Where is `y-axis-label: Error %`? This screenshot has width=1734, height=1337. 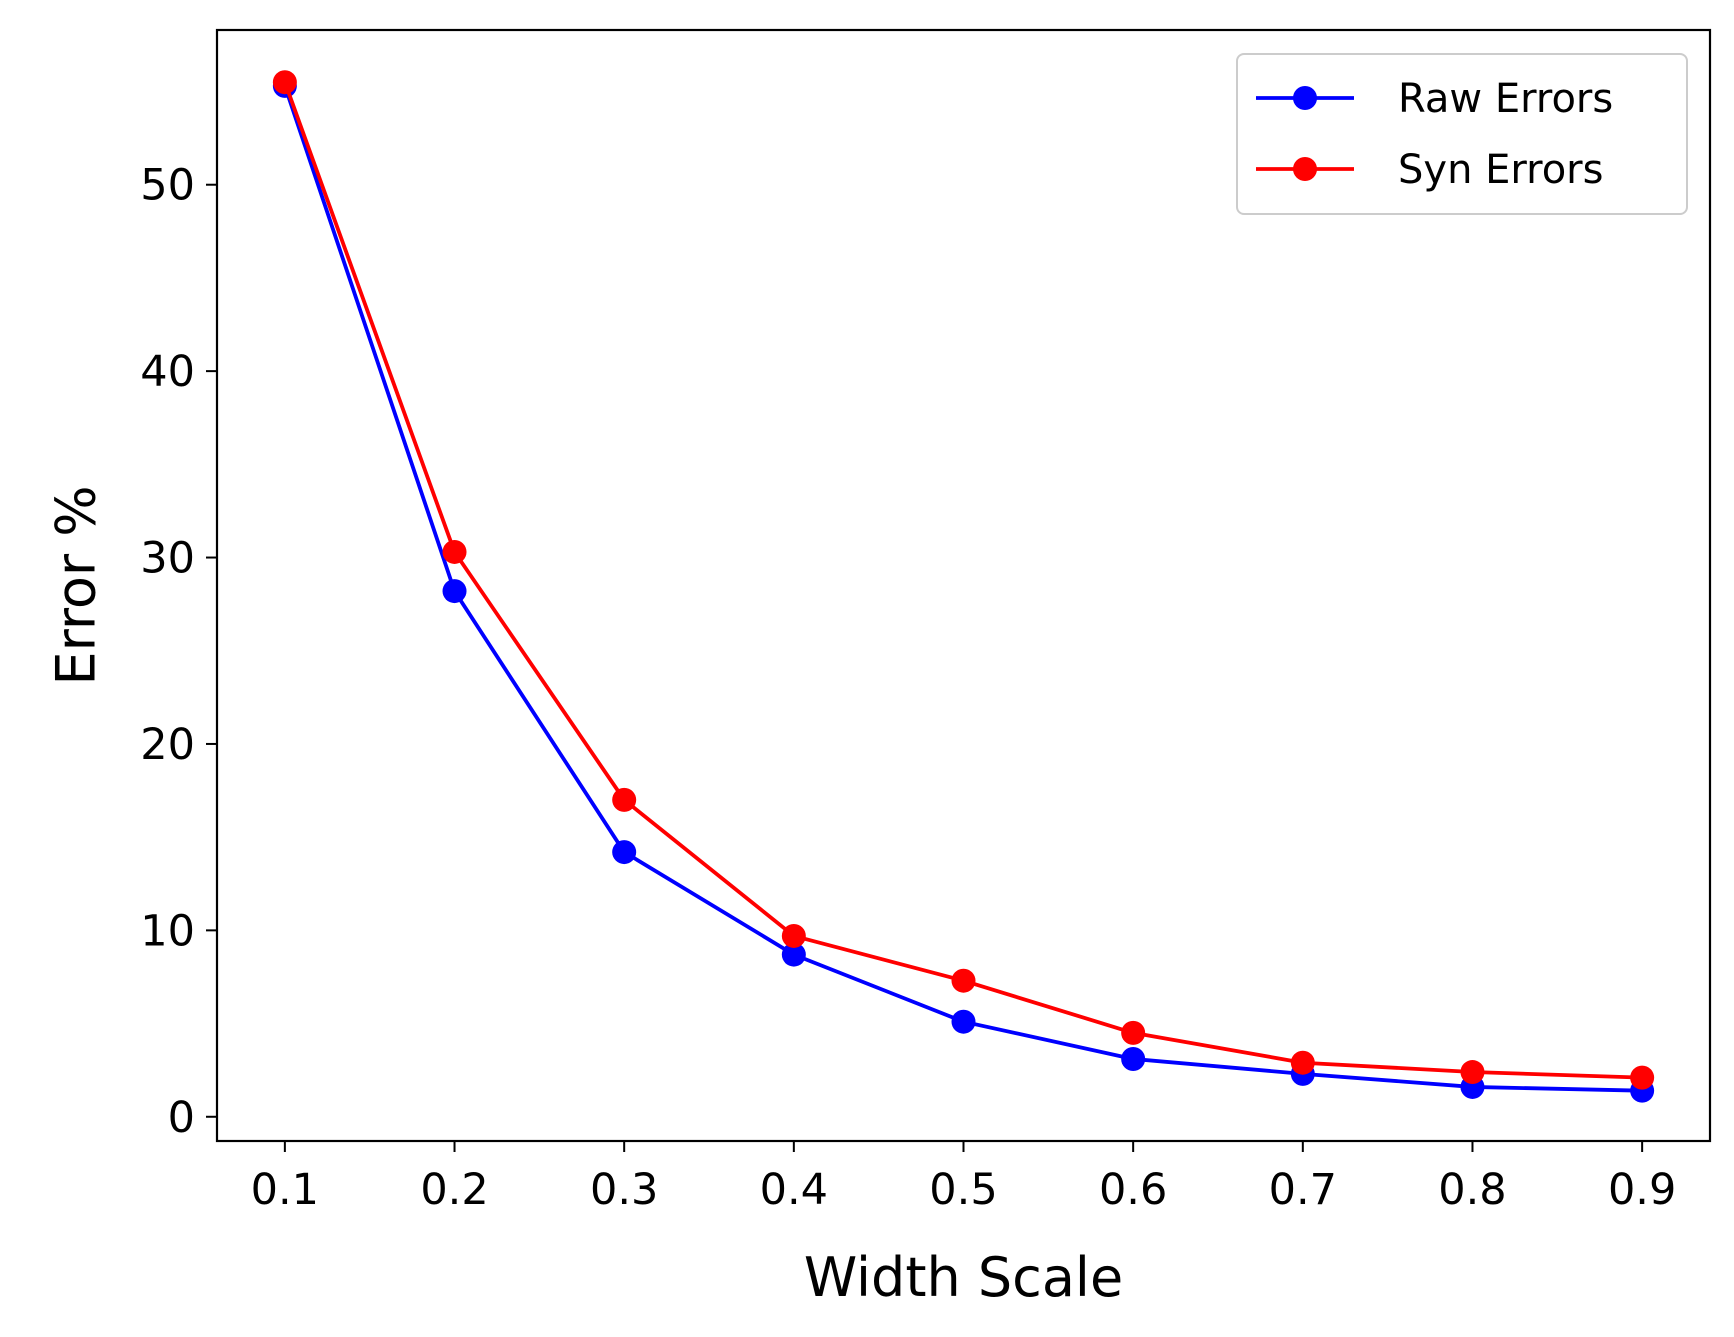
y-axis-label: Error % is located at coordinates (76, 585).